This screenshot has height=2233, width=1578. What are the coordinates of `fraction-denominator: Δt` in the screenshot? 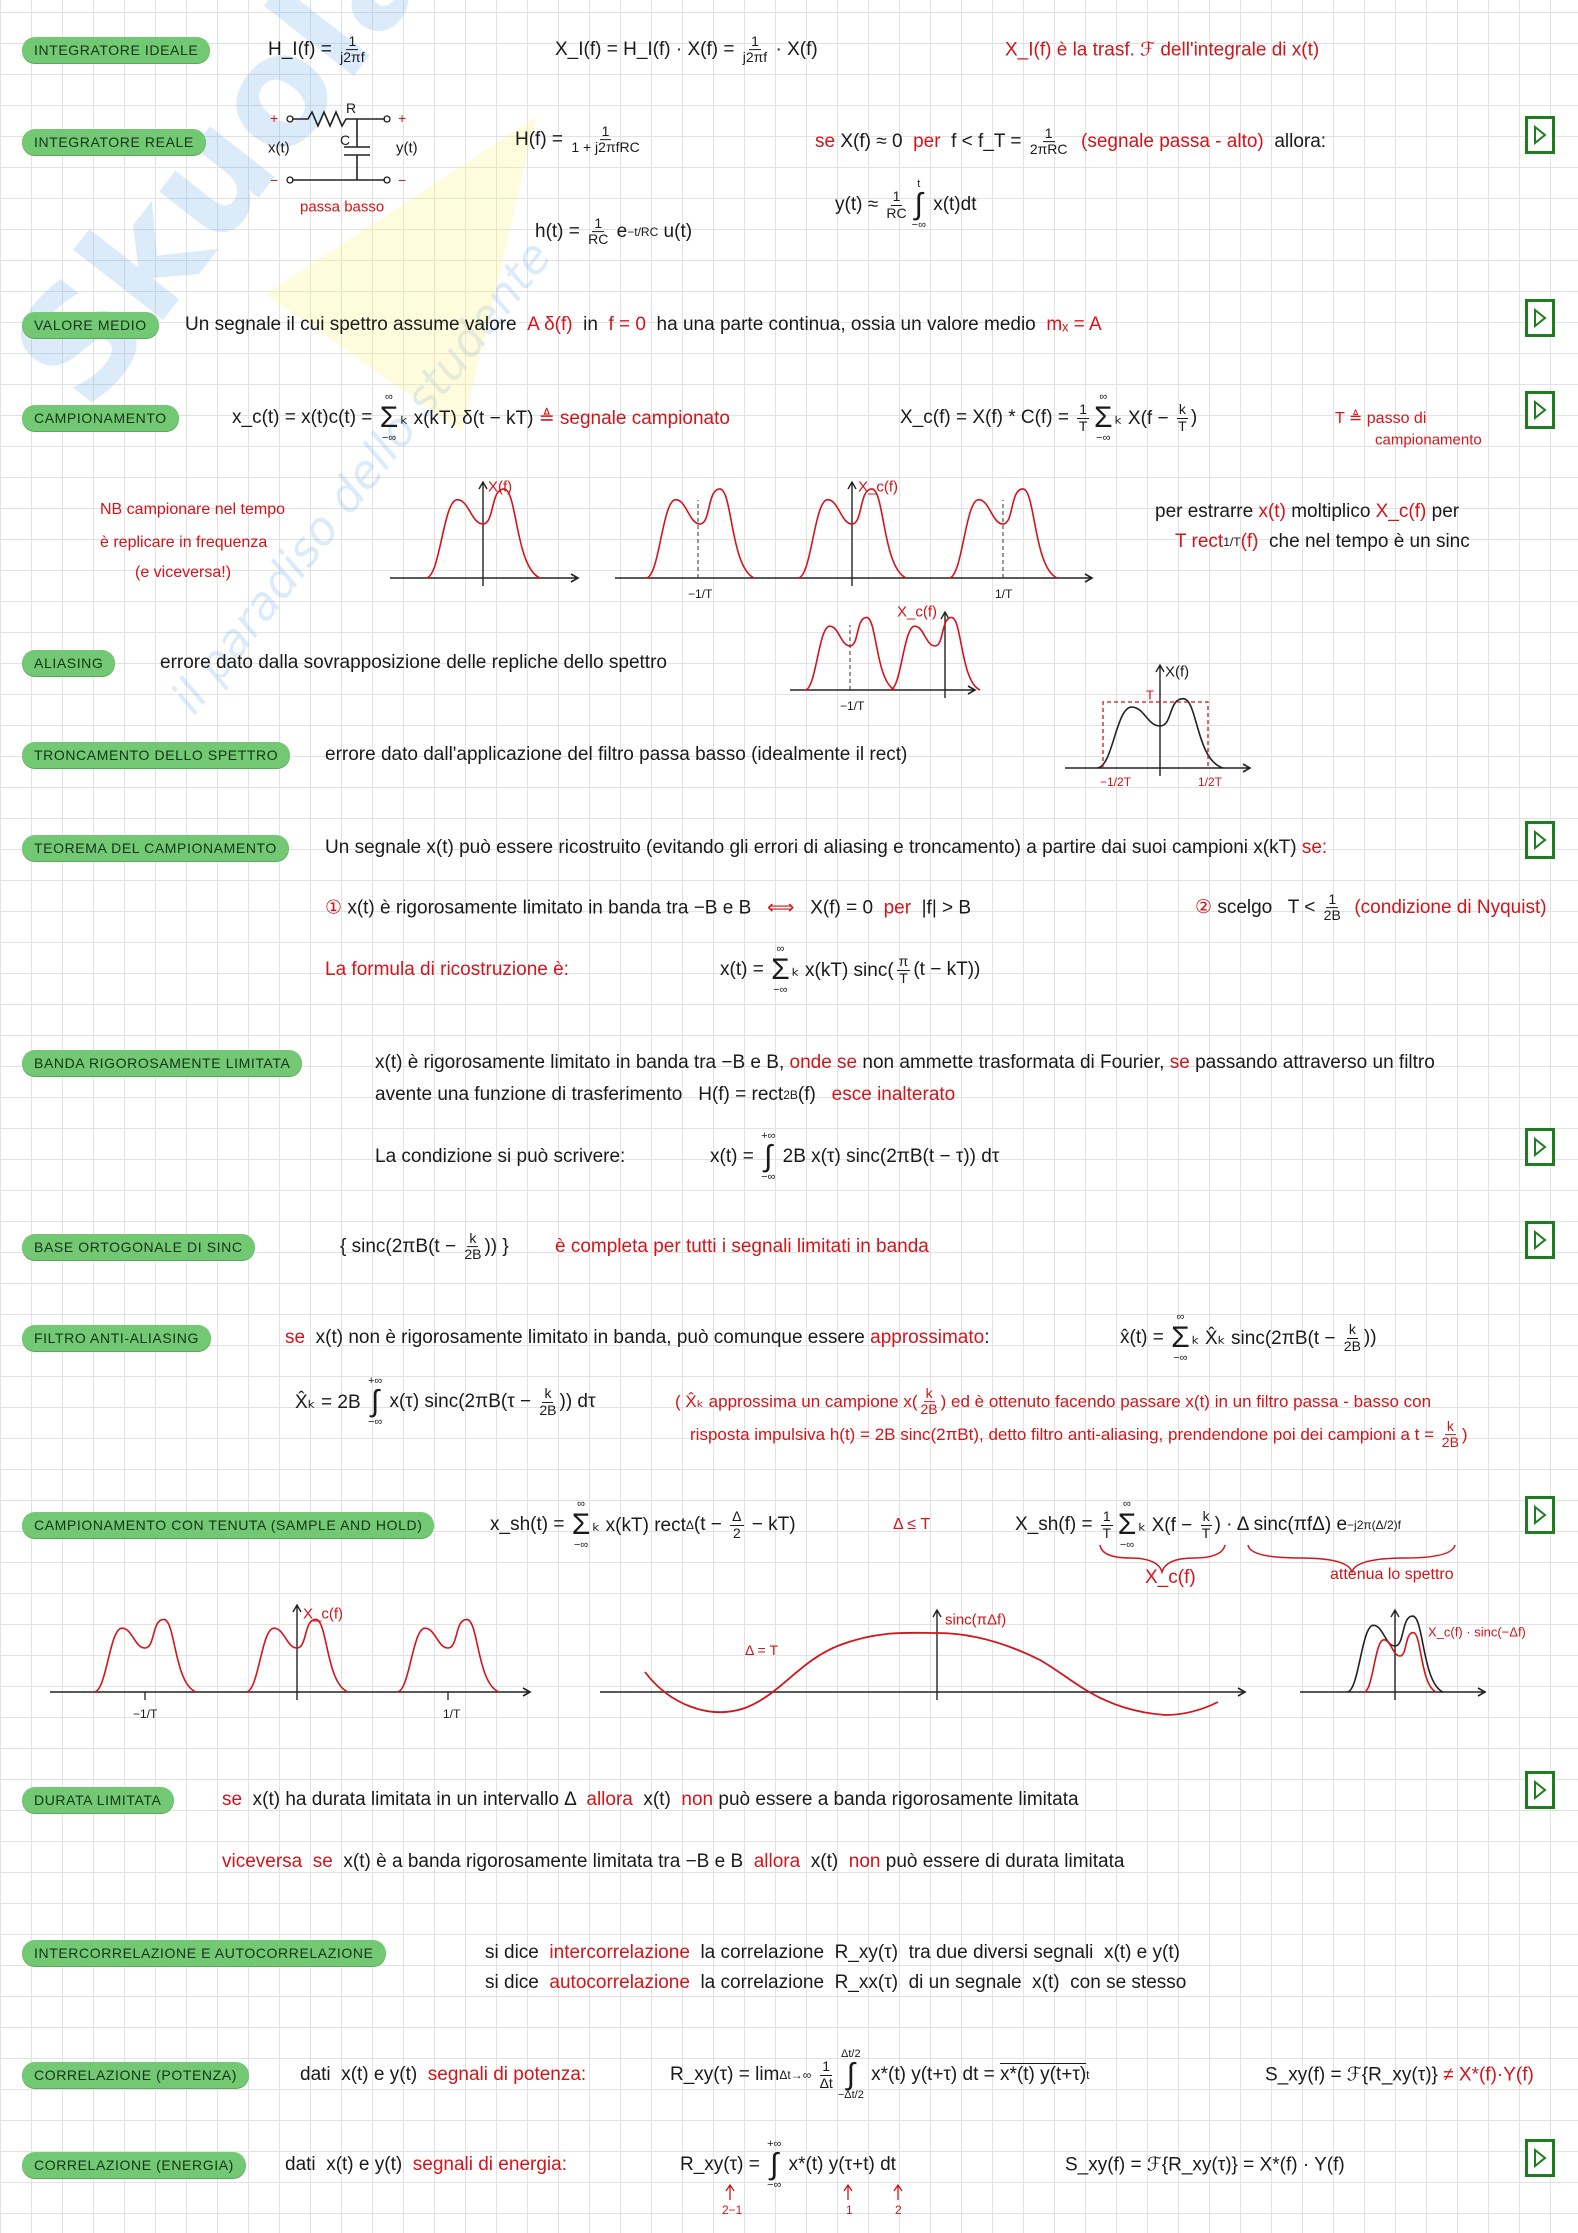 It's located at (826, 2082).